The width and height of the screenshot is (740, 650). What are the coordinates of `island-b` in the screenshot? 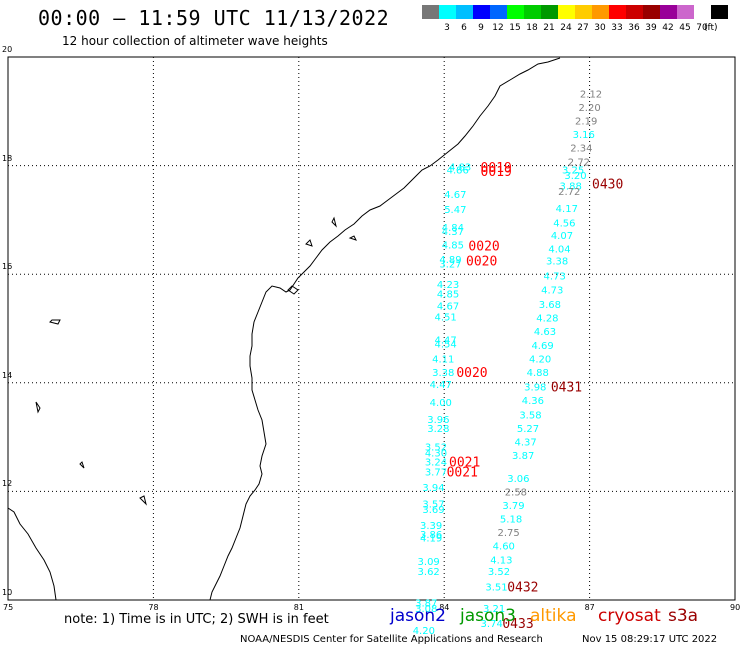 It's located at (309, 243).